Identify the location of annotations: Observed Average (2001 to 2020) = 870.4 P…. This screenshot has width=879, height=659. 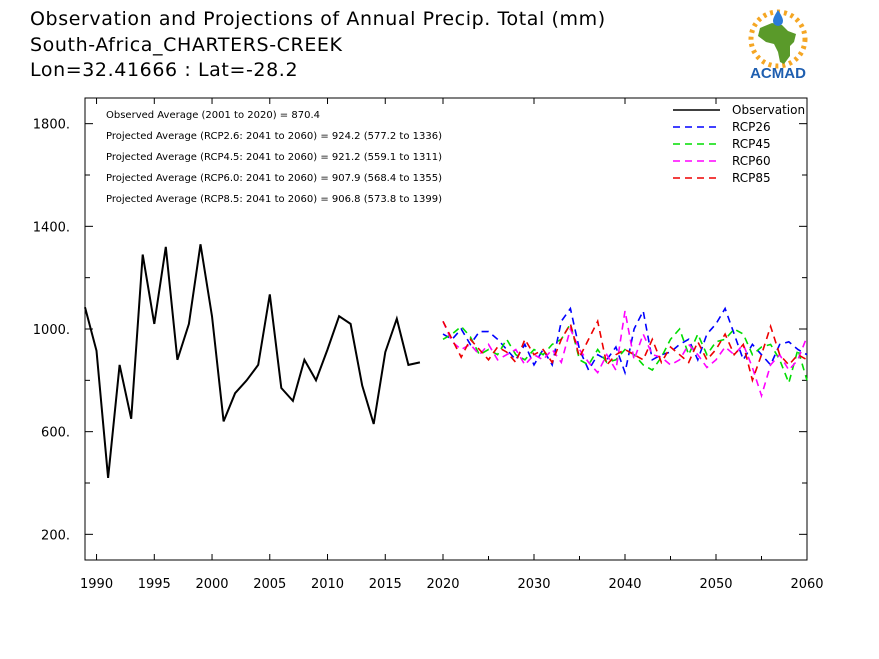
(274, 157).